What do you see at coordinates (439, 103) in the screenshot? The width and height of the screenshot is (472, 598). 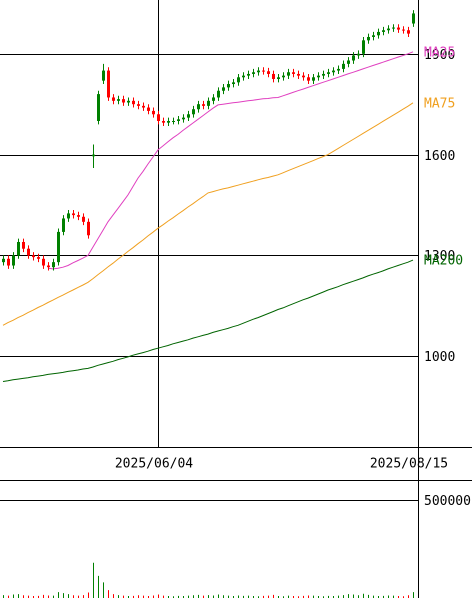 I see `legend-label: MA75` at bounding box center [439, 103].